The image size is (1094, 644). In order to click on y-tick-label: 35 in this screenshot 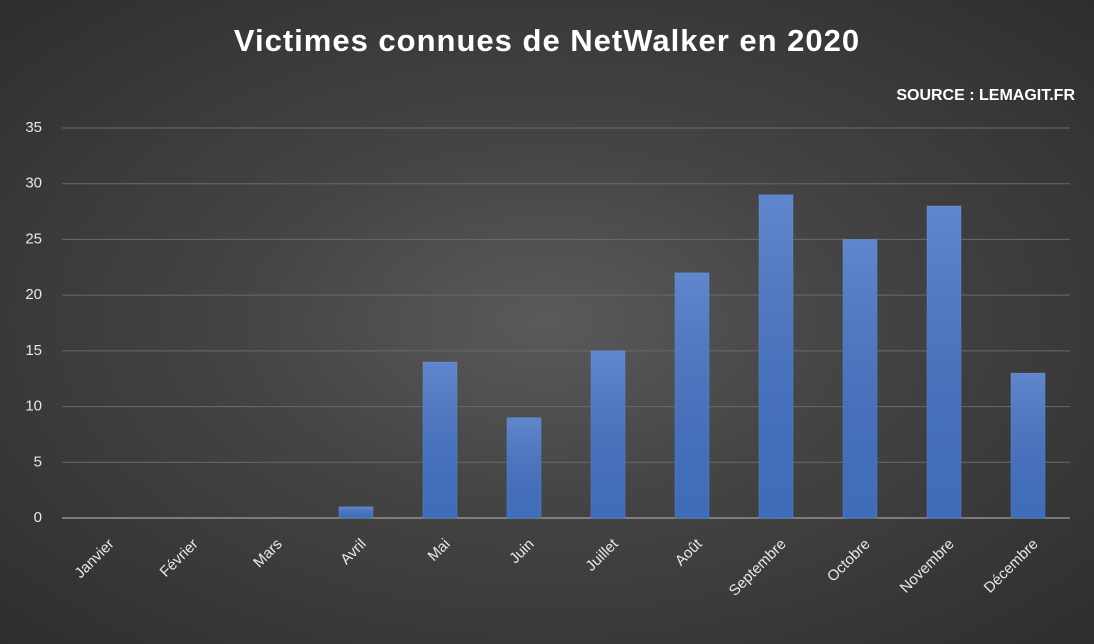, I will do `click(33, 127)`.